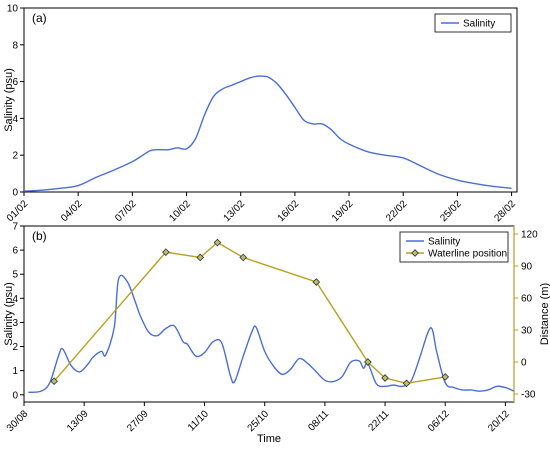 The height and width of the screenshot is (452, 550). What do you see at coordinates (527, 299) in the screenshot?
I see `y2-tick-label: 60` at bounding box center [527, 299].